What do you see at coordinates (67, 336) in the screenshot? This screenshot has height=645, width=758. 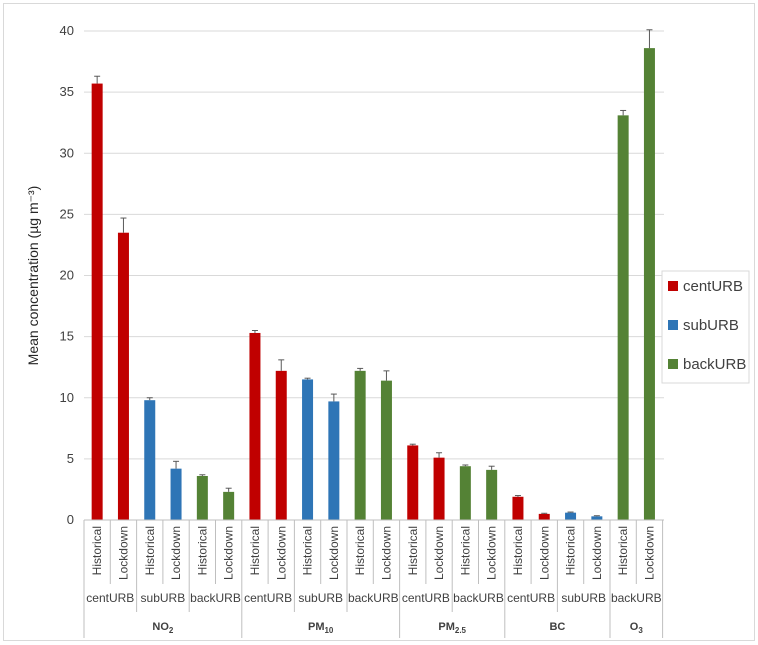 I see `y-tick-label: 15` at bounding box center [67, 336].